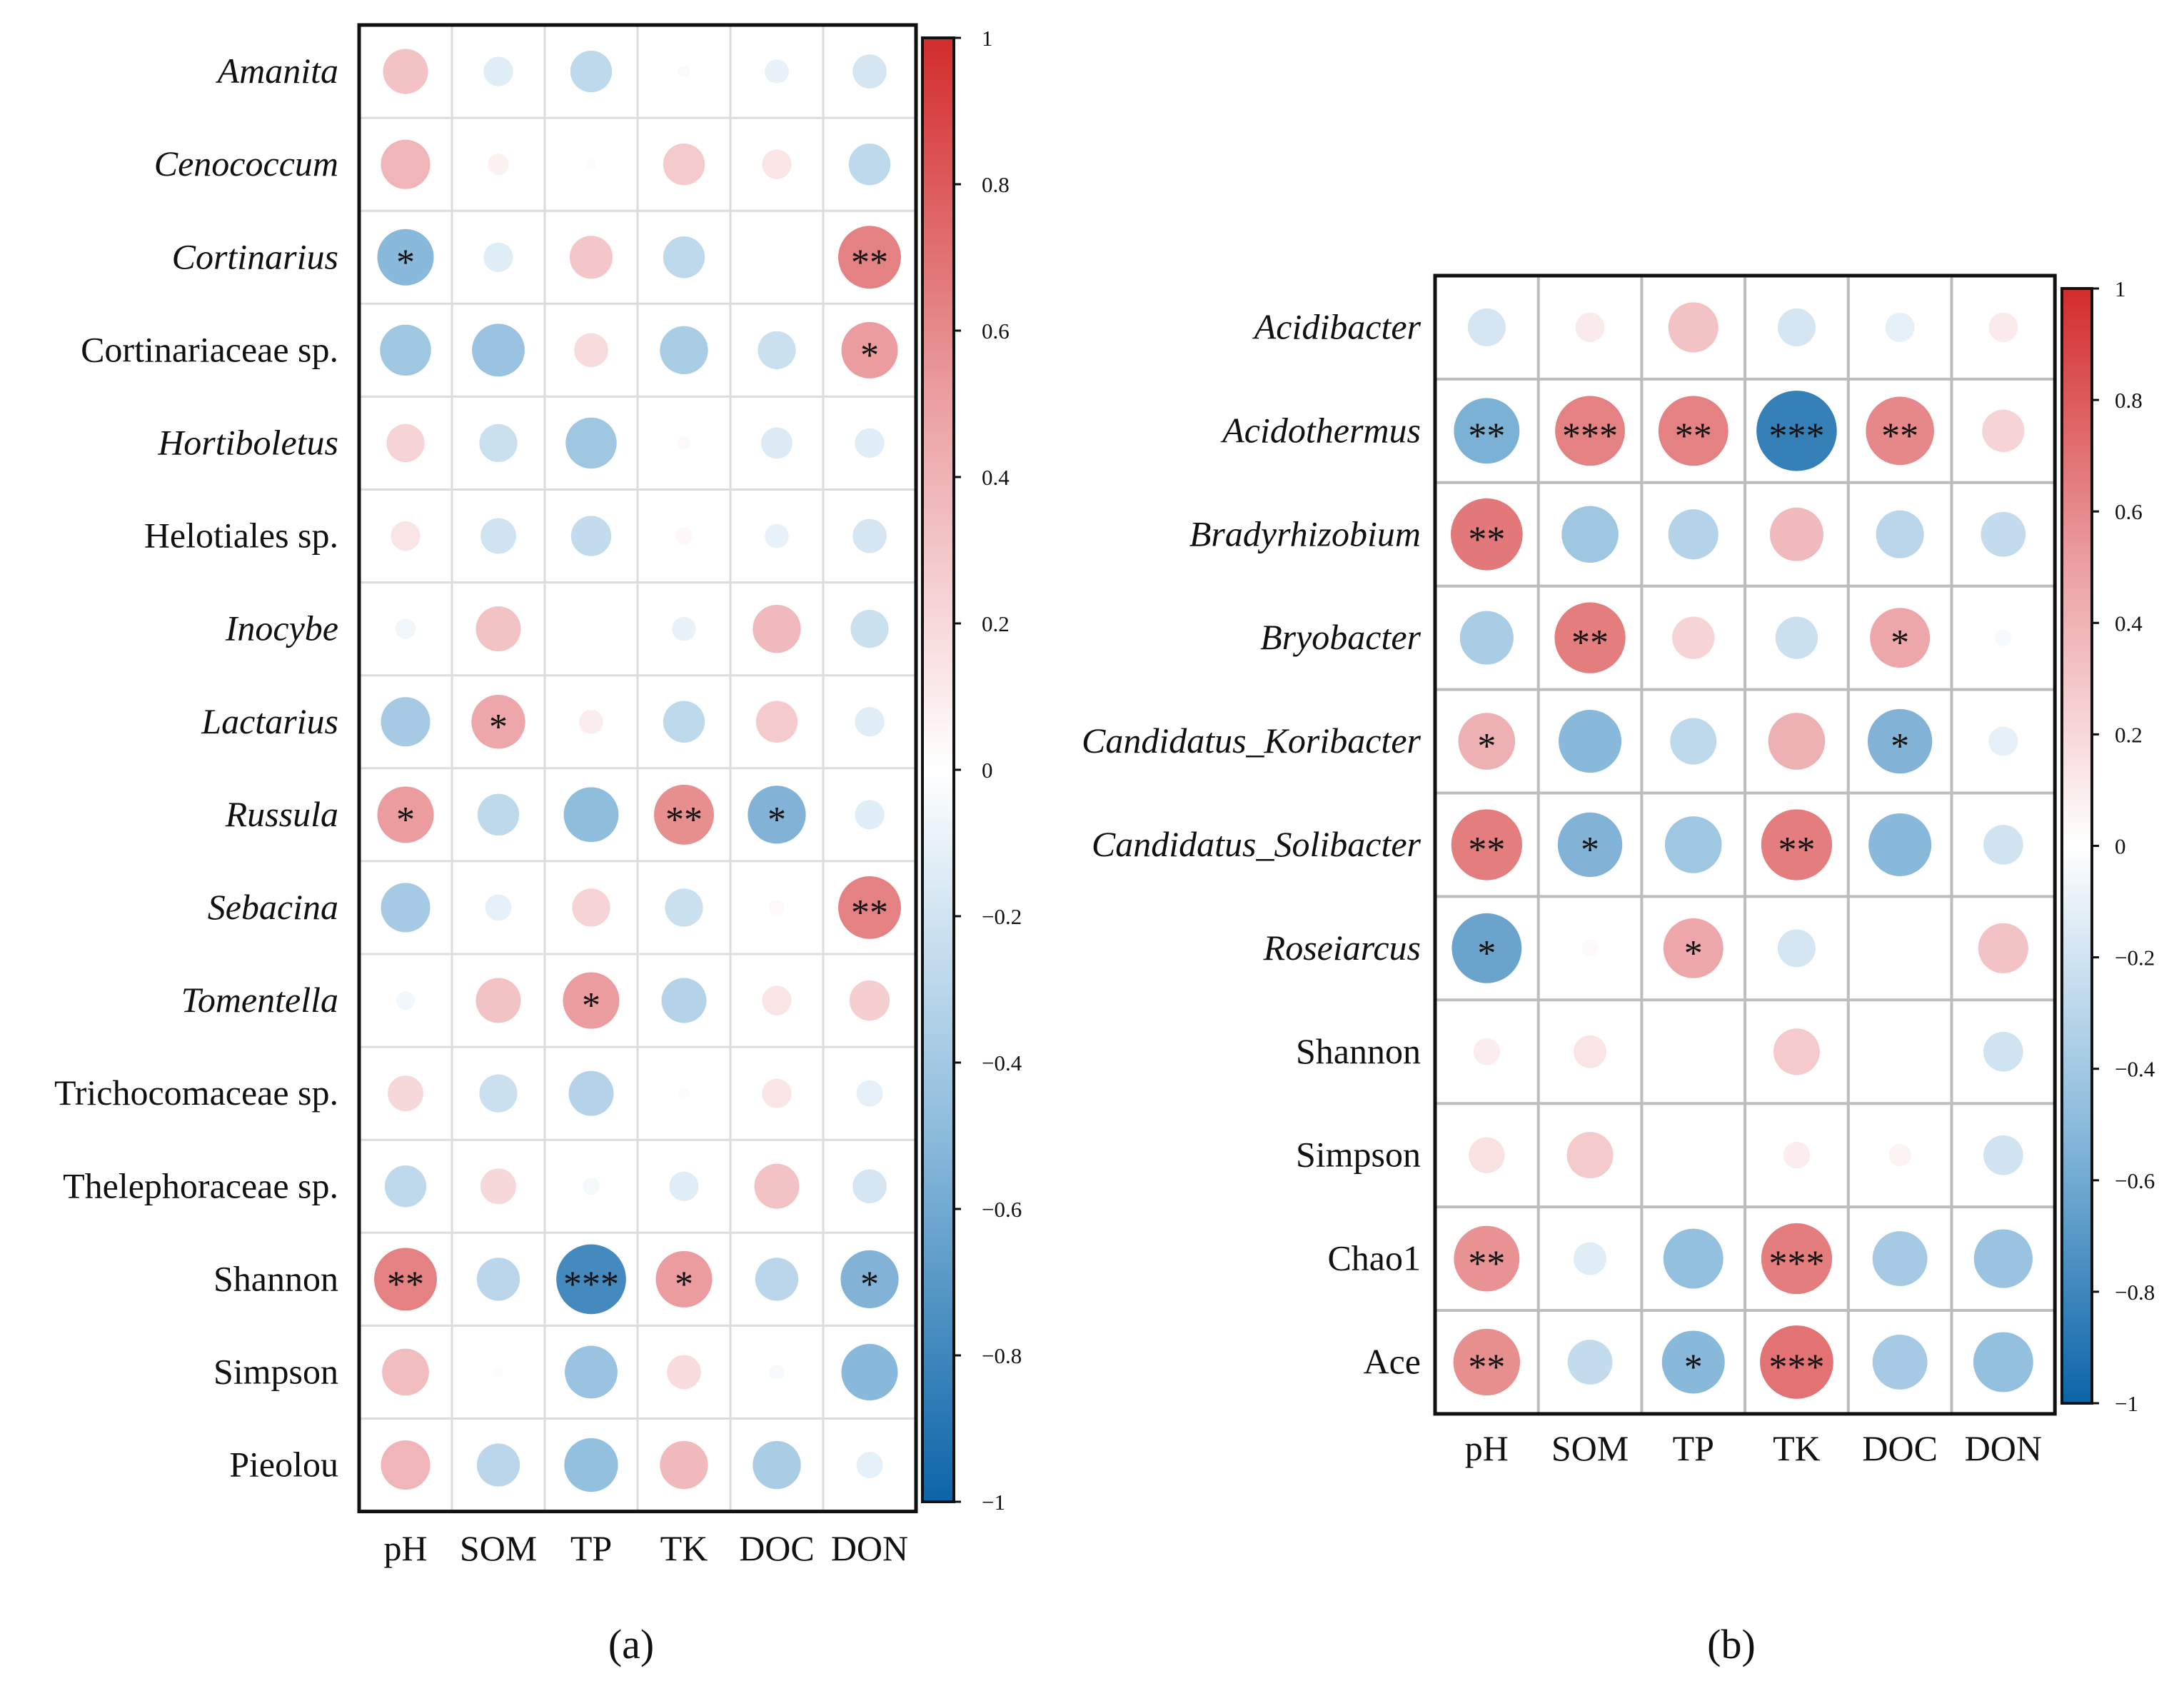  What do you see at coordinates (283, 1465) in the screenshot?
I see `row-label: Pieolou` at bounding box center [283, 1465].